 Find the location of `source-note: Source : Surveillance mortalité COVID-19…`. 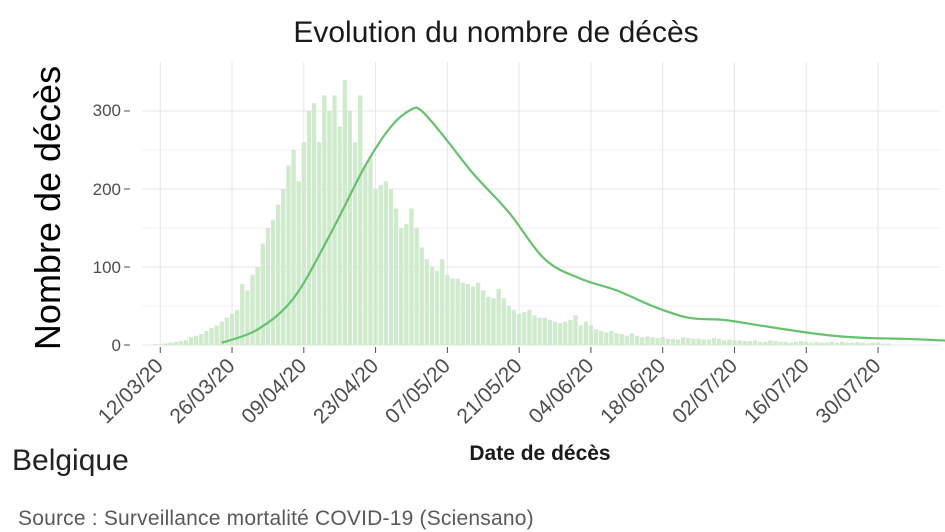

source-note: Source : Surveillance mortalité COVID-19… is located at coordinates (276, 518).